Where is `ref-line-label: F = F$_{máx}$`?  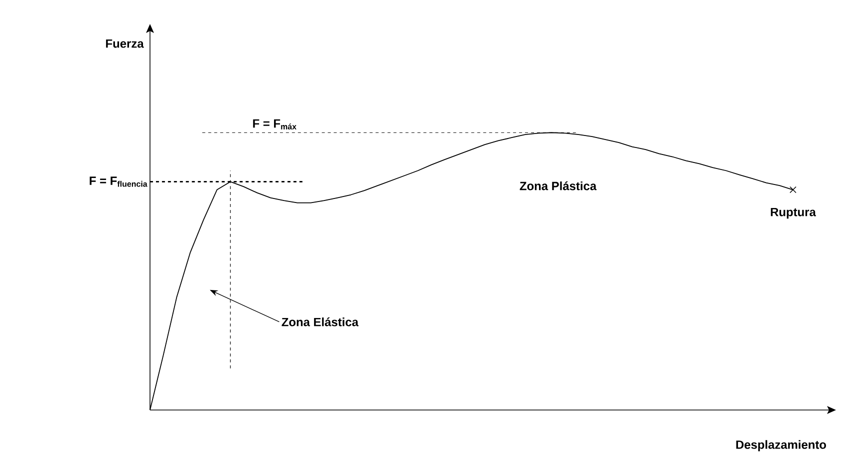 ref-line-label: F = F$_{máx}$ is located at coordinates (274, 124).